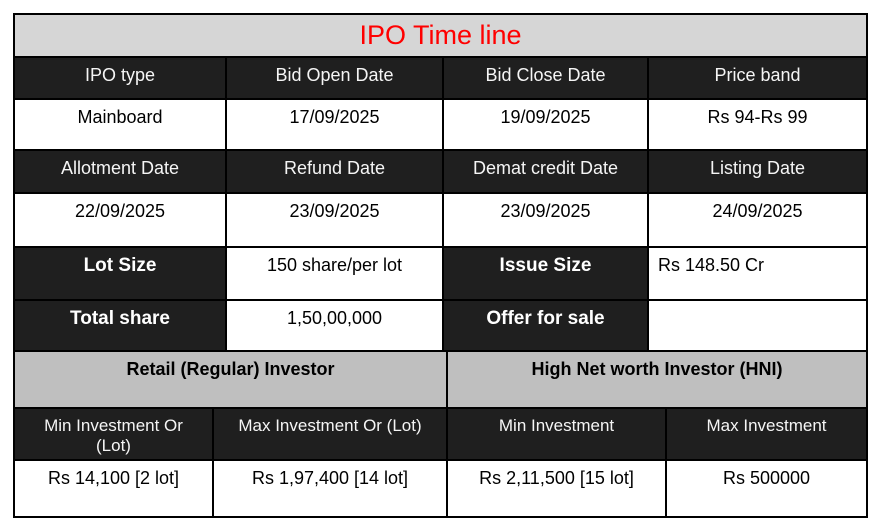 This screenshot has width=878, height=532. Describe the element at coordinates (767, 488) in the screenshot. I see `hni-max-investment-value: Rs 500000` at that location.